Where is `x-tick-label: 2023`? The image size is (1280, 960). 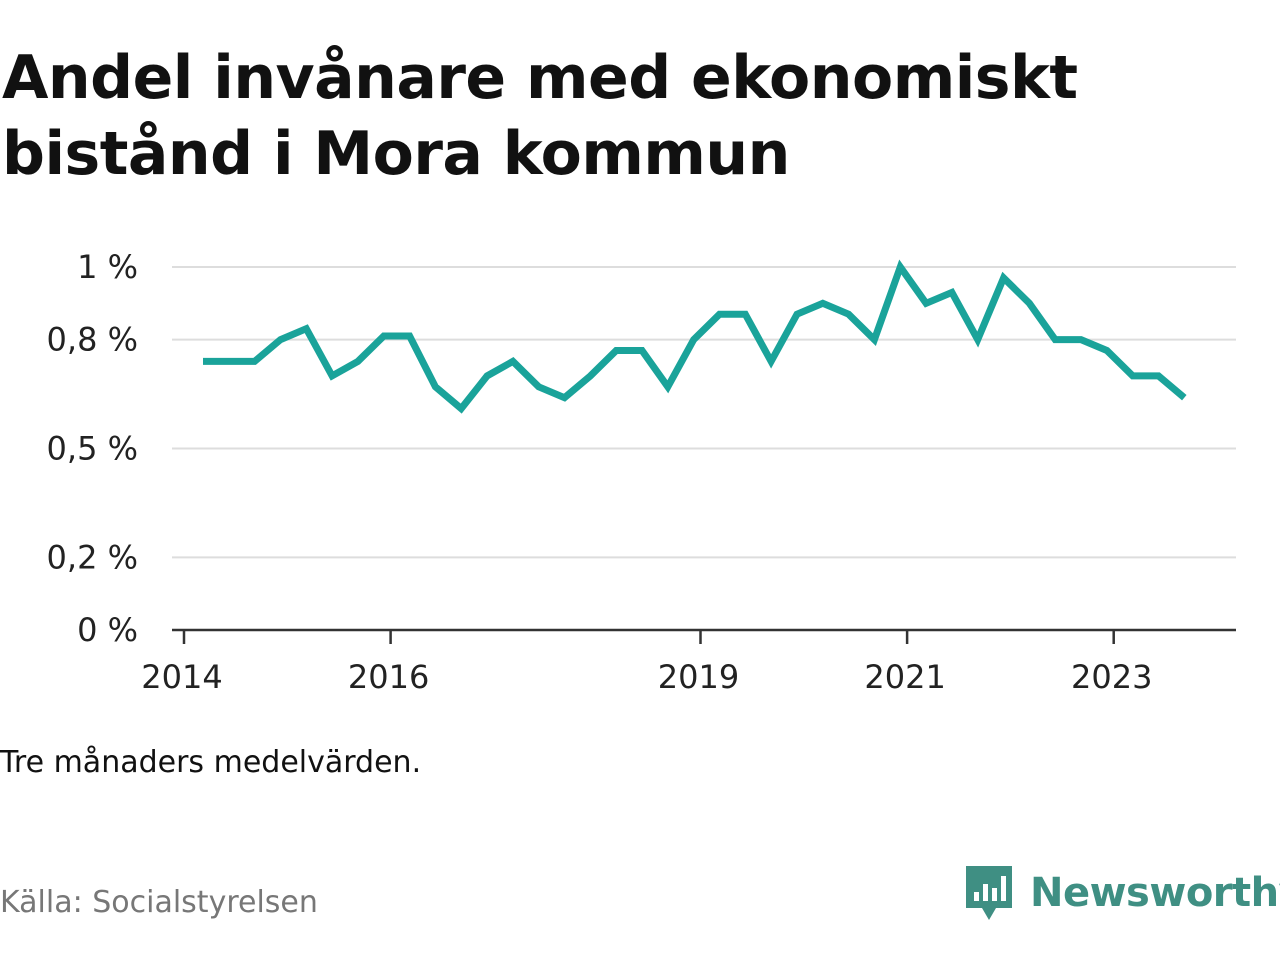 x-tick-label: 2023 is located at coordinates (1111, 677).